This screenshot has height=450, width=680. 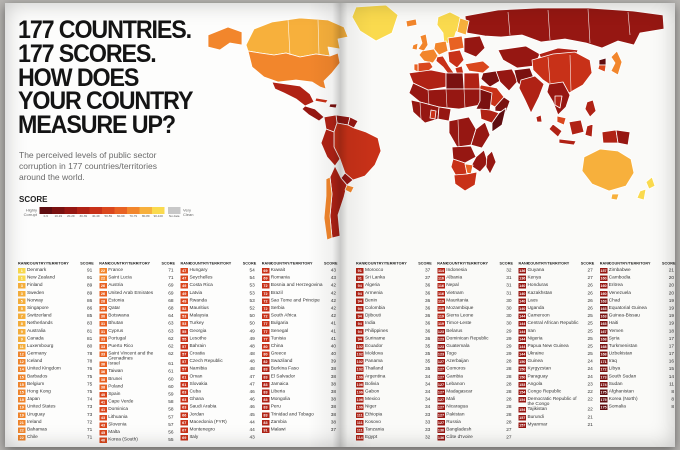 What do you see at coordinates (620, 353) in the screenshot?
I see `country-name: Uzbekistan` at bounding box center [620, 353].